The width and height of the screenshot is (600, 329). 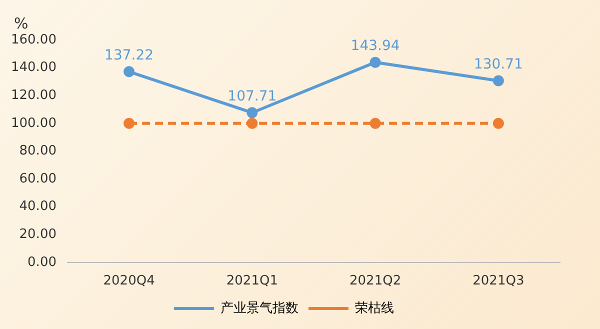 I want to click on y-tick-label: 100.00, so click(x=33, y=123).